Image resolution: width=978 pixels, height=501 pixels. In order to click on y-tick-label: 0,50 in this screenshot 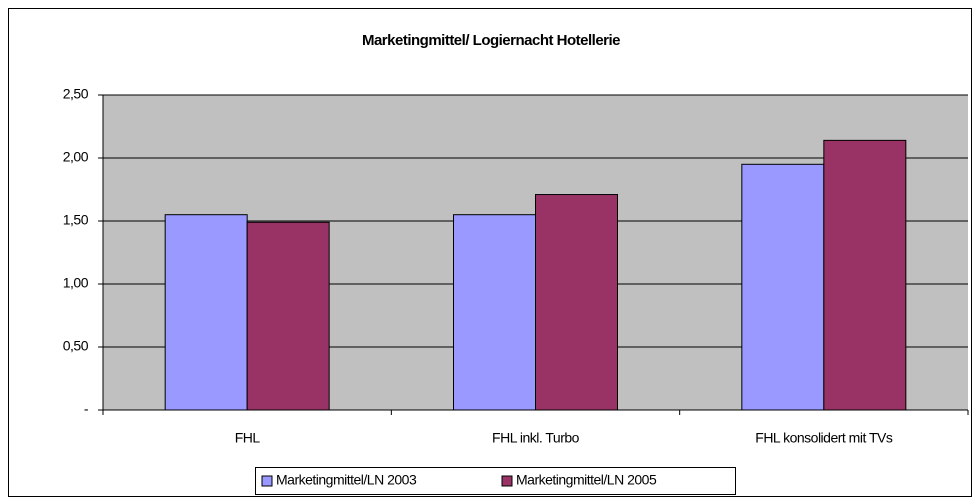, I will do `click(76, 346)`.